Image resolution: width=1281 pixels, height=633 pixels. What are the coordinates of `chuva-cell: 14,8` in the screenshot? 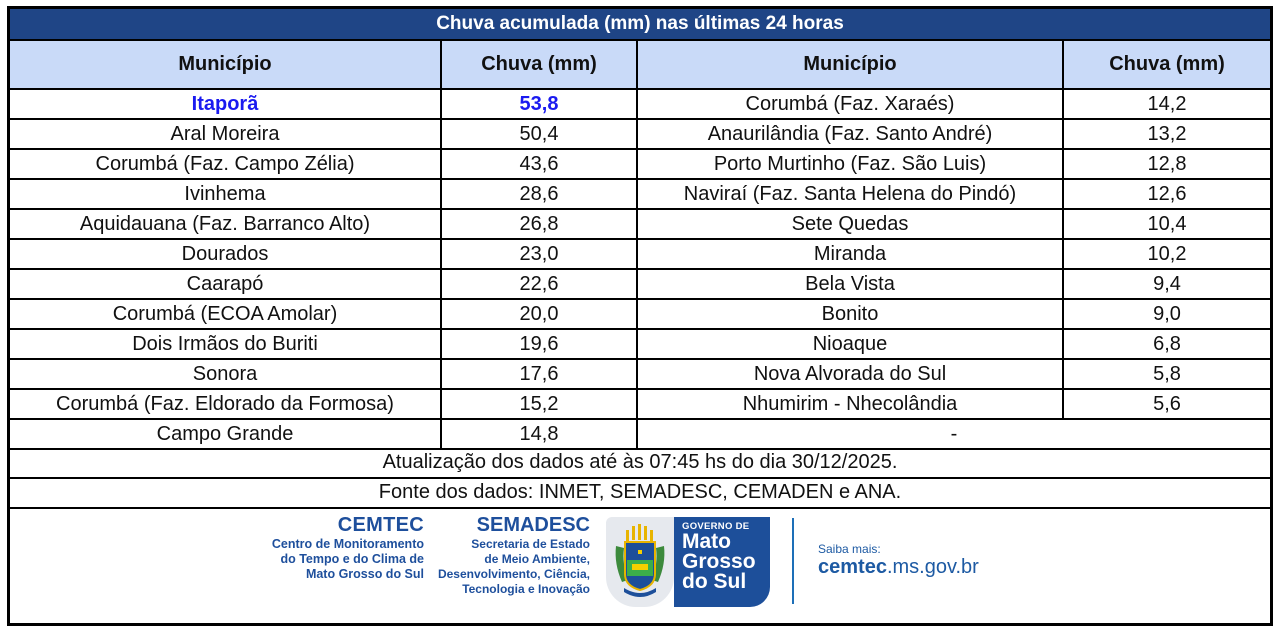 It's located at (539, 434).